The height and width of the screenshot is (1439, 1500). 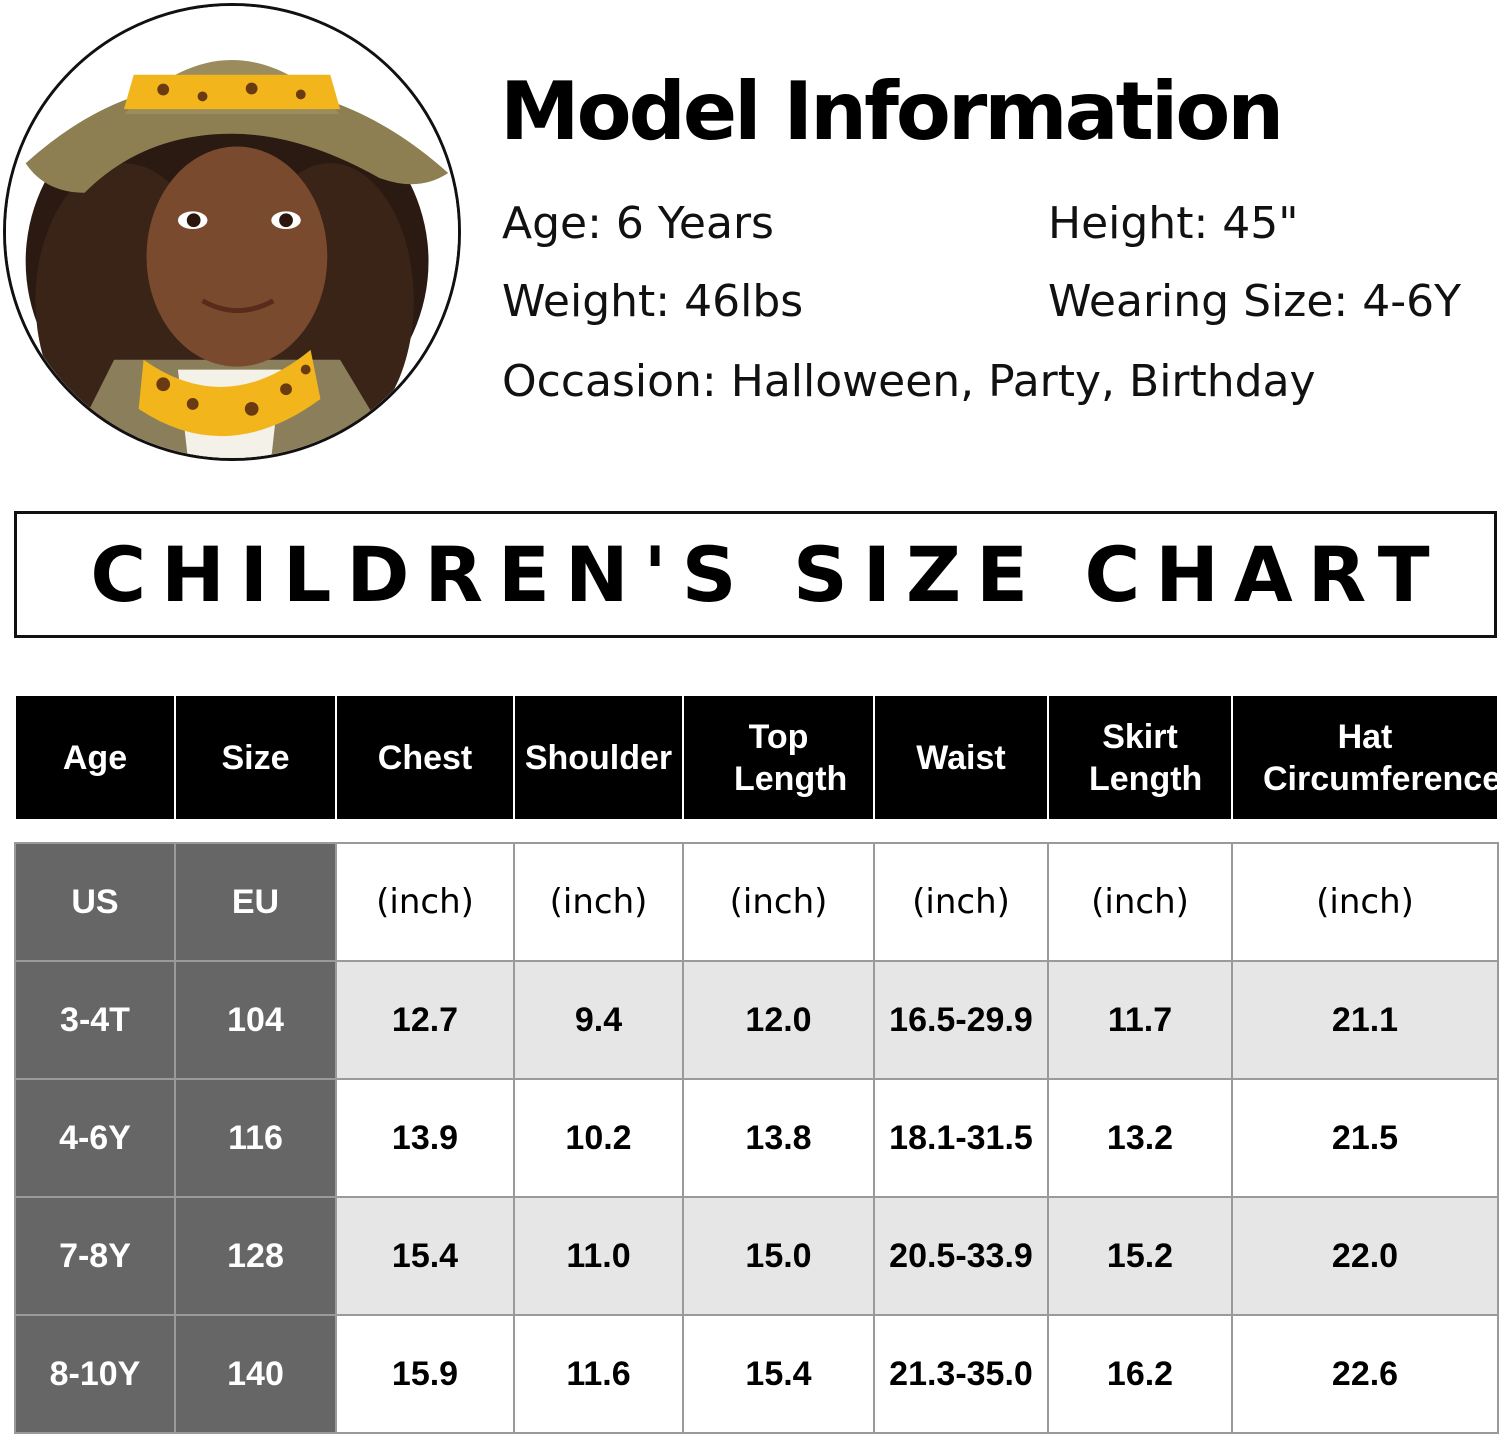 I want to click on table-cell: 13.8, so click(x=778, y=1138).